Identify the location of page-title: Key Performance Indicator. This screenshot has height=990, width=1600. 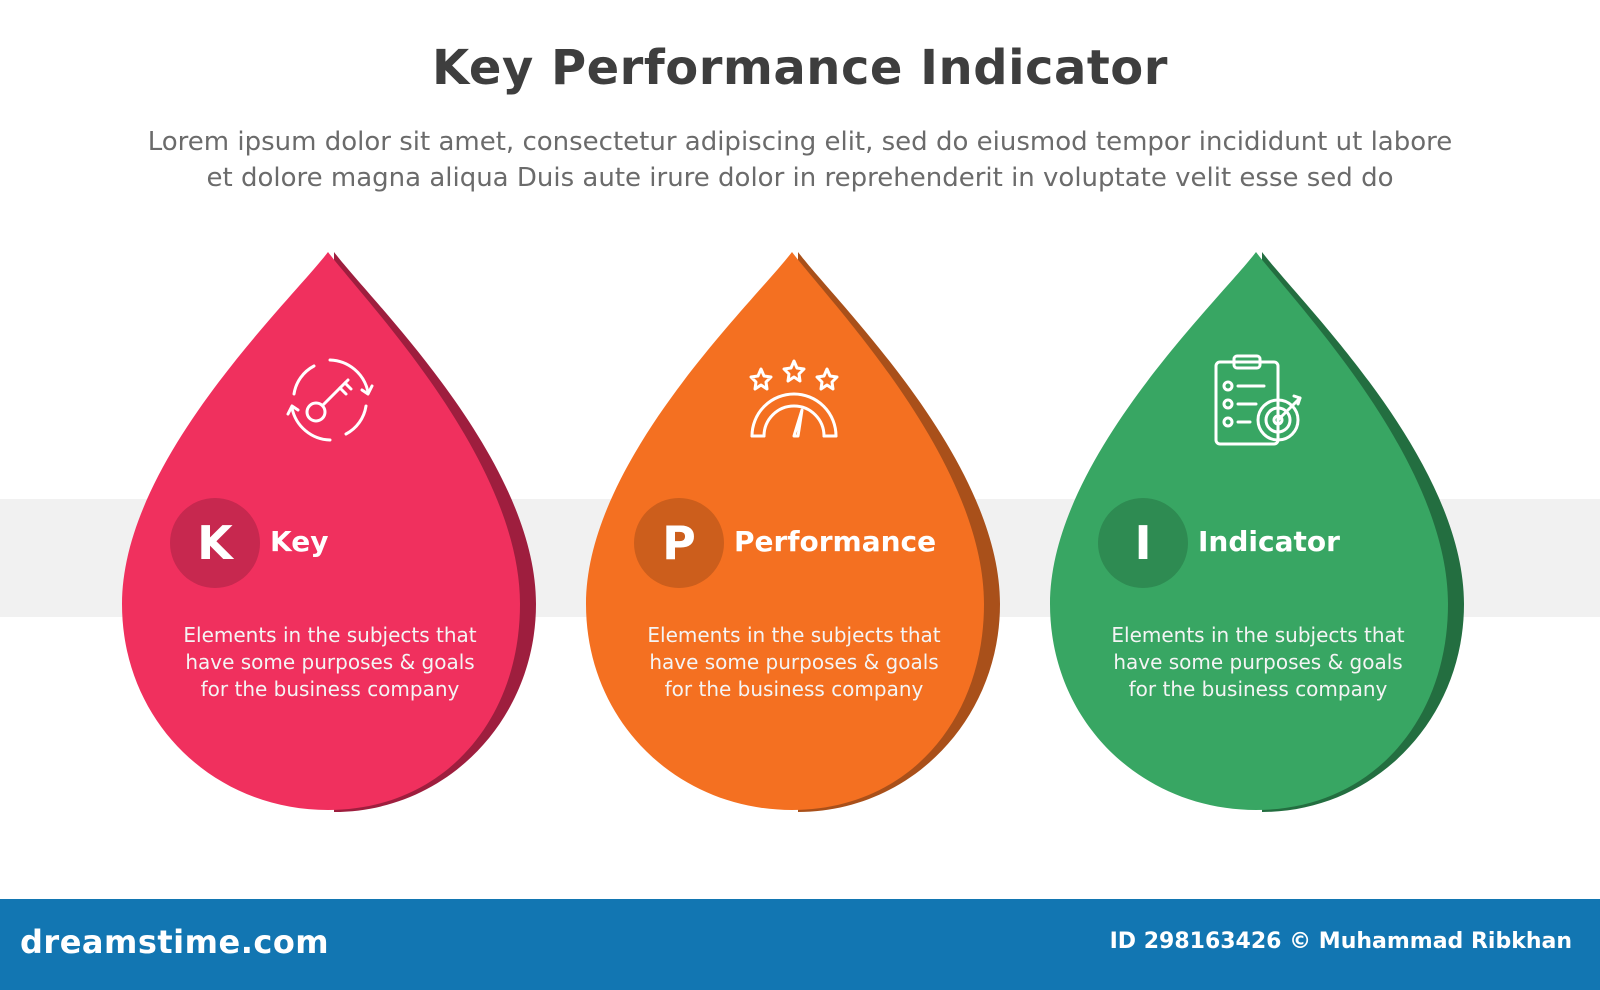
(800, 68).